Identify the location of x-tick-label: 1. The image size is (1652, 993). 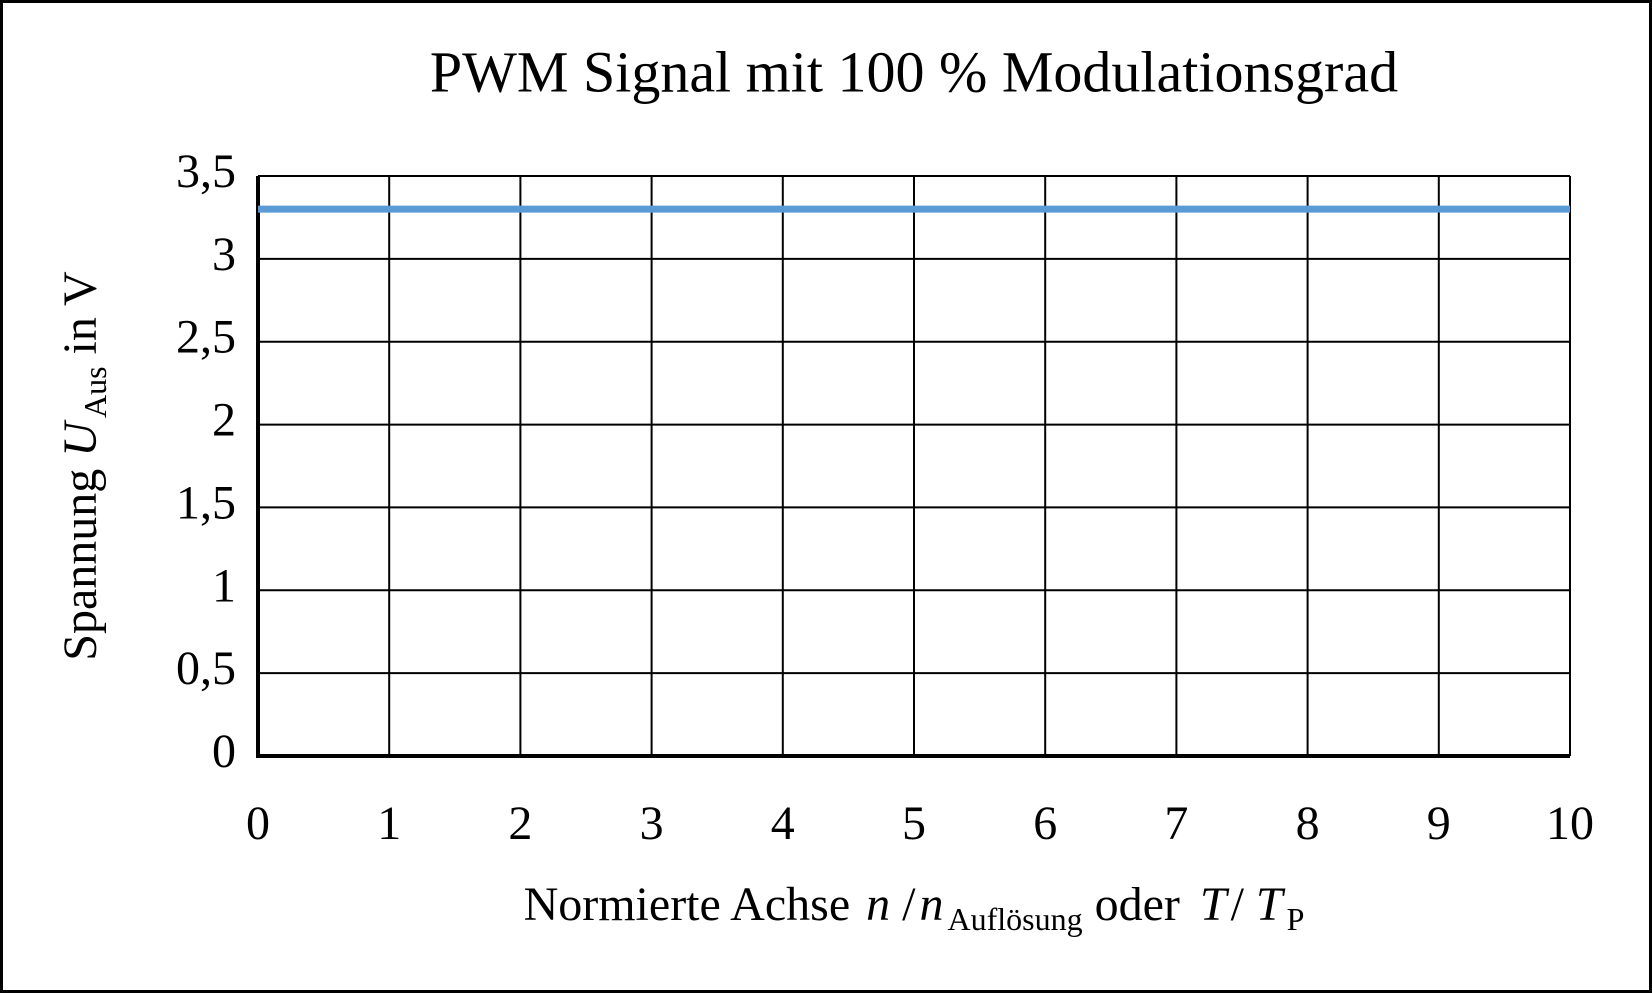
(389, 823).